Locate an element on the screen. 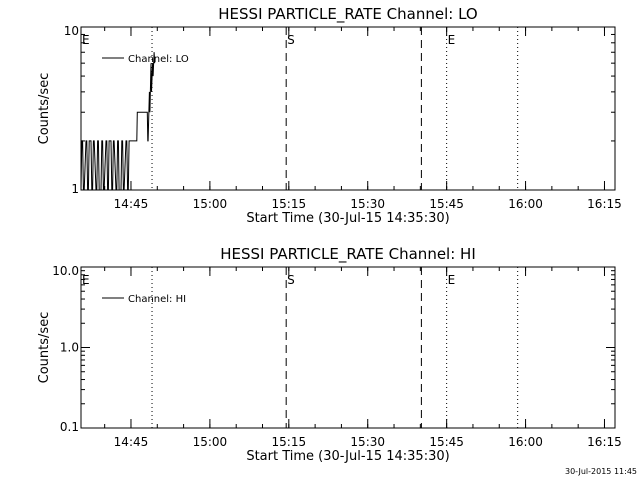 Image resolution: width=640 pixels, height=480 pixels. y-tick-label: 1.0 is located at coordinates (69, 348).